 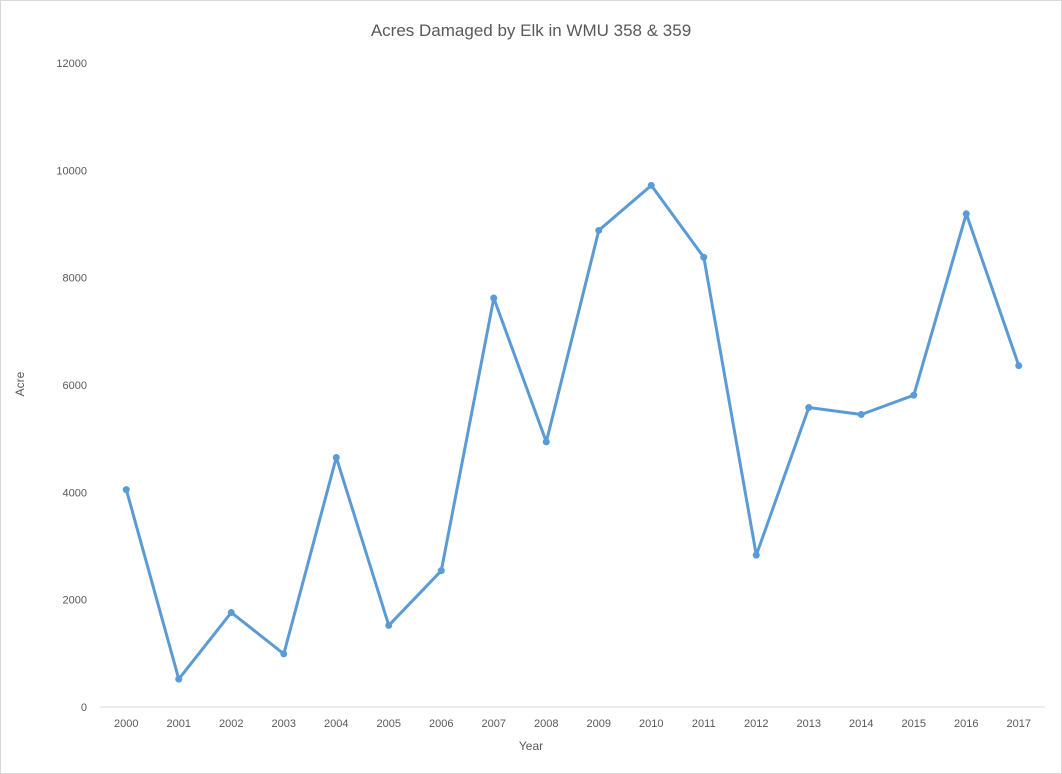 What do you see at coordinates (914, 724) in the screenshot?
I see `x-tick-label: 2015` at bounding box center [914, 724].